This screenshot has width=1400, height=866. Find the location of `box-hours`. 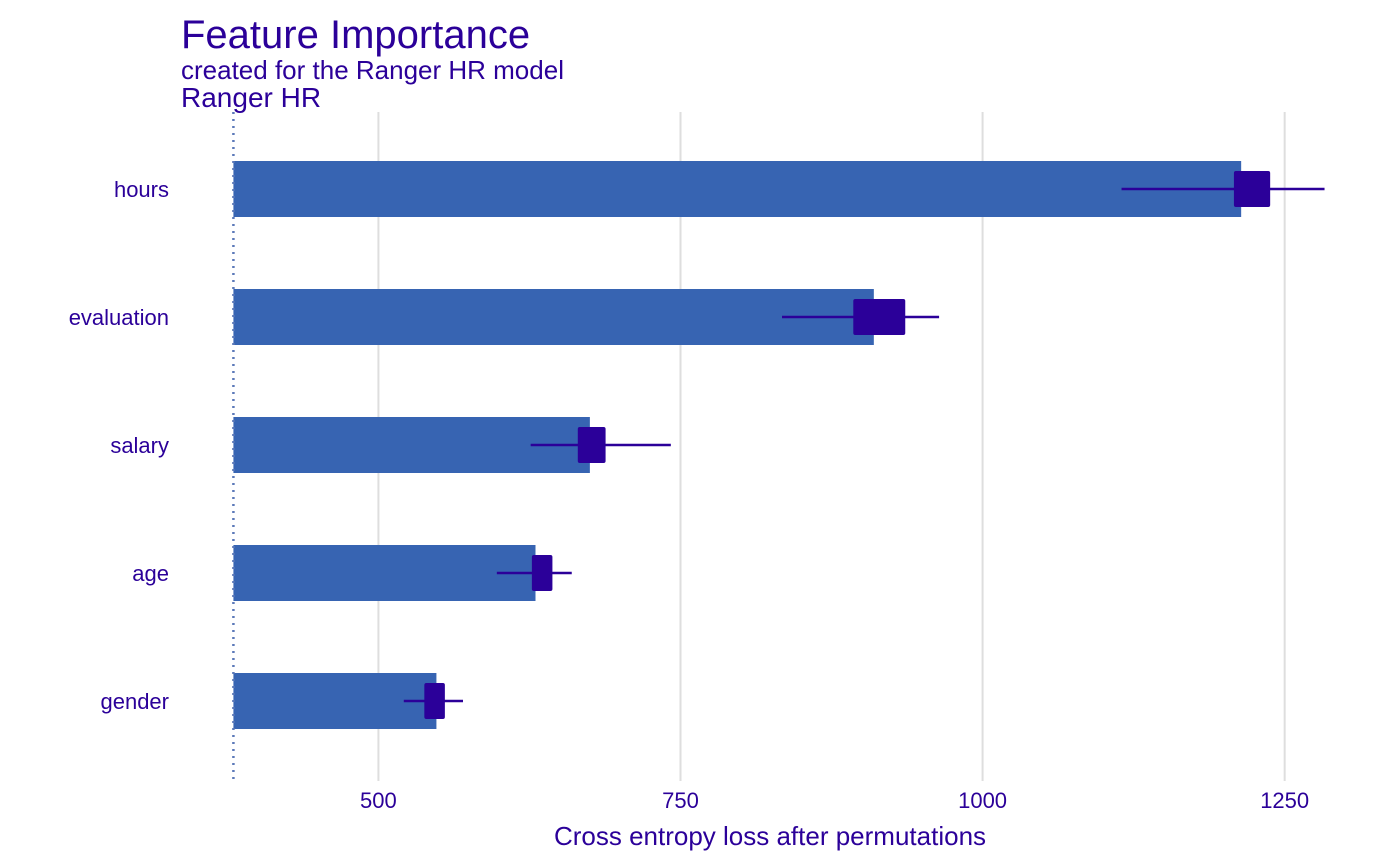

box-hours is located at coordinates (1252, 189).